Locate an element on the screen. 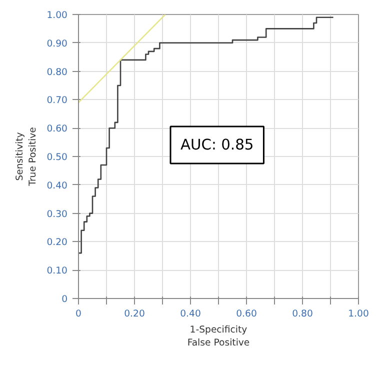  y-tick-label: 0.60 is located at coordinates (57, 129).